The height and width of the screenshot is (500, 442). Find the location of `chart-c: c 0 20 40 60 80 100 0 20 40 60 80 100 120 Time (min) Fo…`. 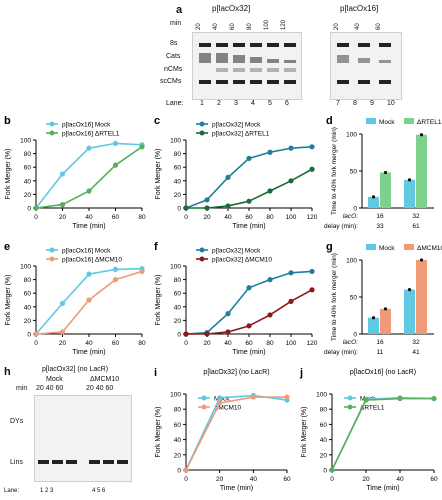

chart-c: c 0 20 40 60 80 100 0 20 40 60 80 100 120 Time (min) Fo… is located at coordinates (236, 172).